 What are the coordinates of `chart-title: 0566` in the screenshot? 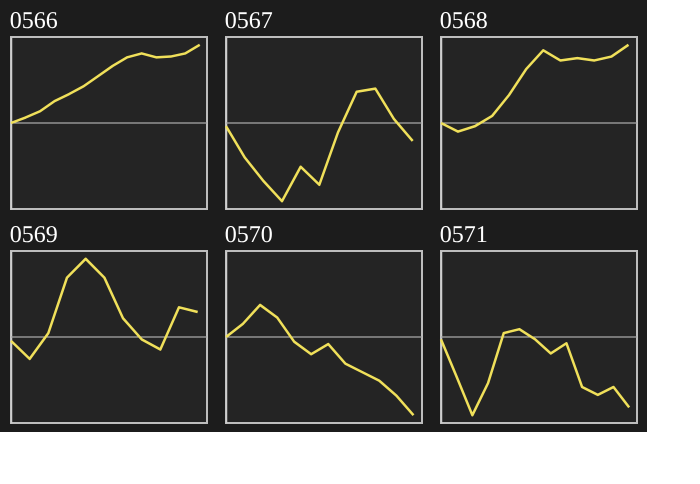 It's located at (34, 21).